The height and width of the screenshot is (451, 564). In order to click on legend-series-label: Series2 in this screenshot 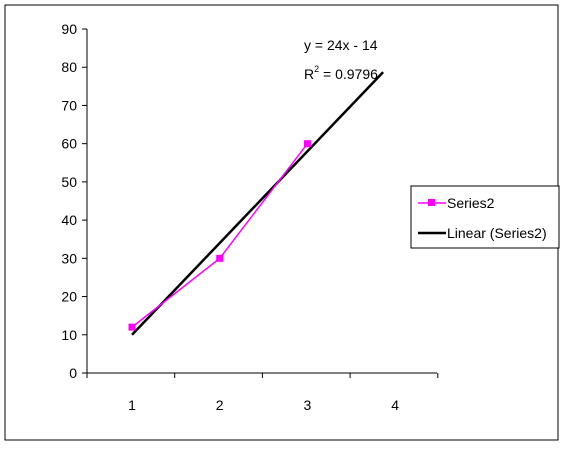, I will do `click(471, 203)`.